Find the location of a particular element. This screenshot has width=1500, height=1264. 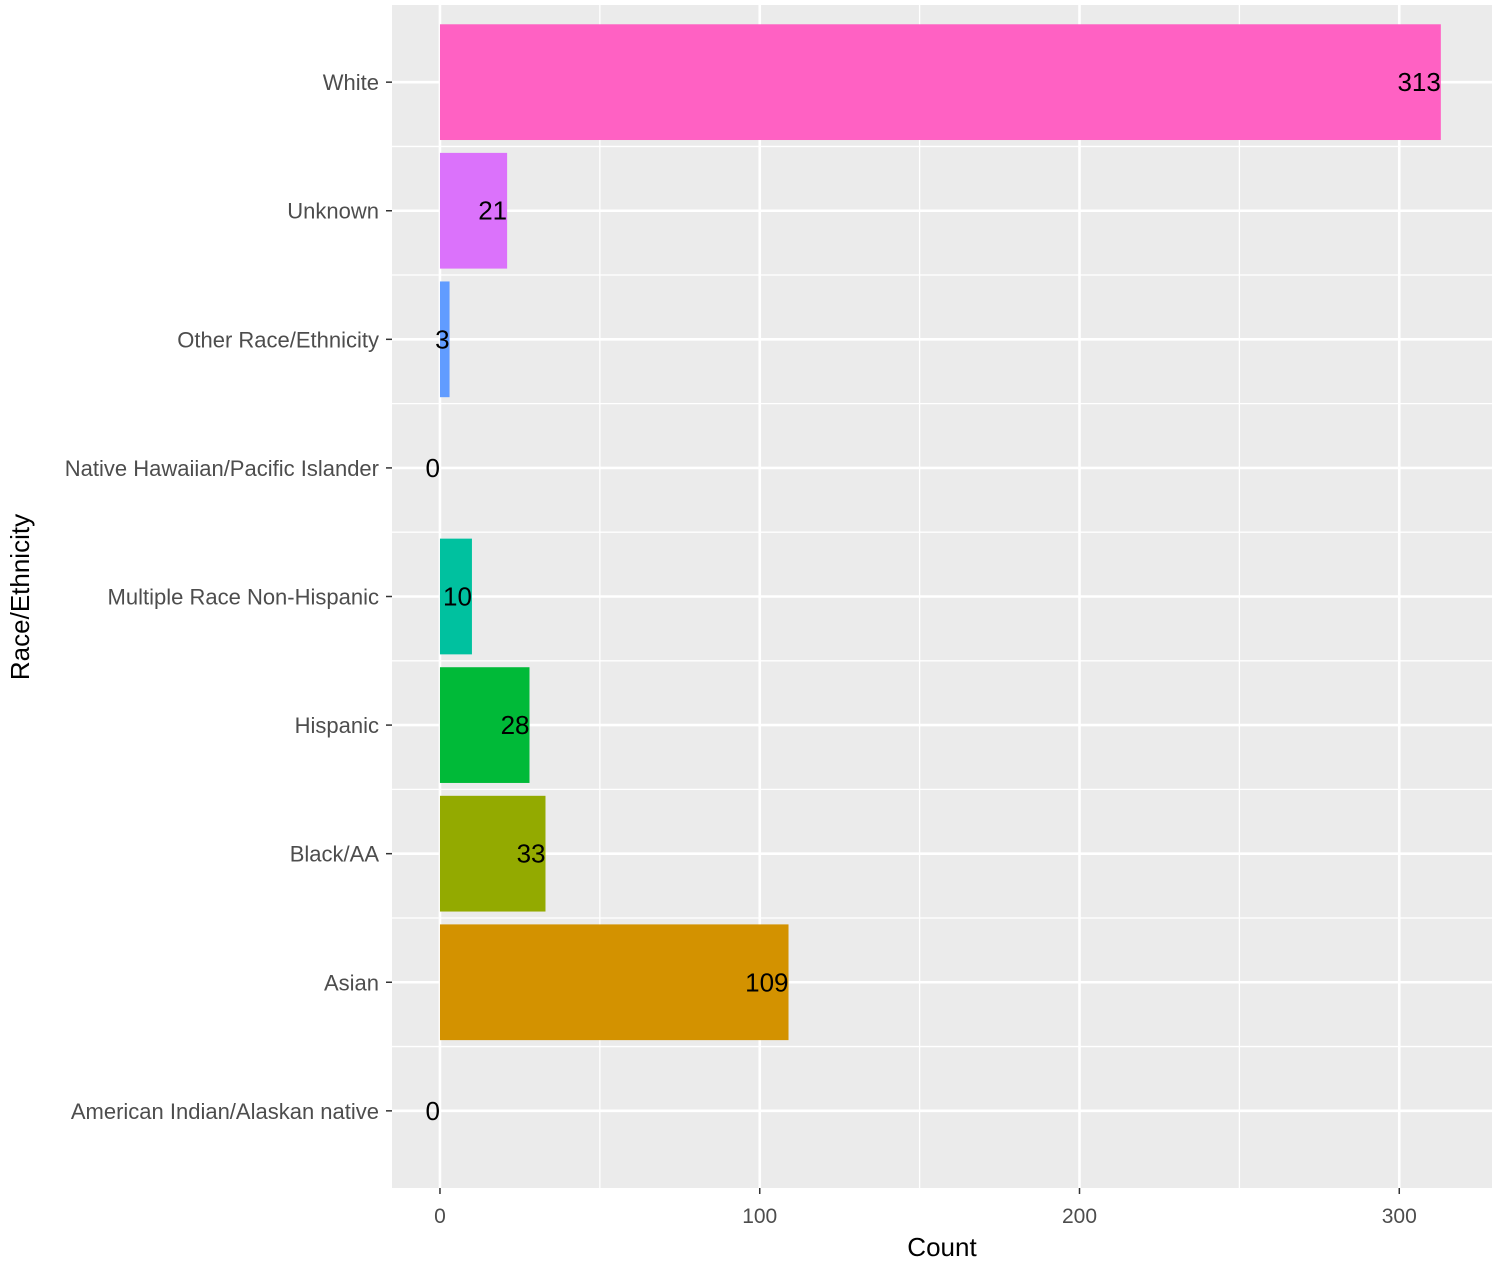

data-label: 10 is located at coordinates (457, 597).